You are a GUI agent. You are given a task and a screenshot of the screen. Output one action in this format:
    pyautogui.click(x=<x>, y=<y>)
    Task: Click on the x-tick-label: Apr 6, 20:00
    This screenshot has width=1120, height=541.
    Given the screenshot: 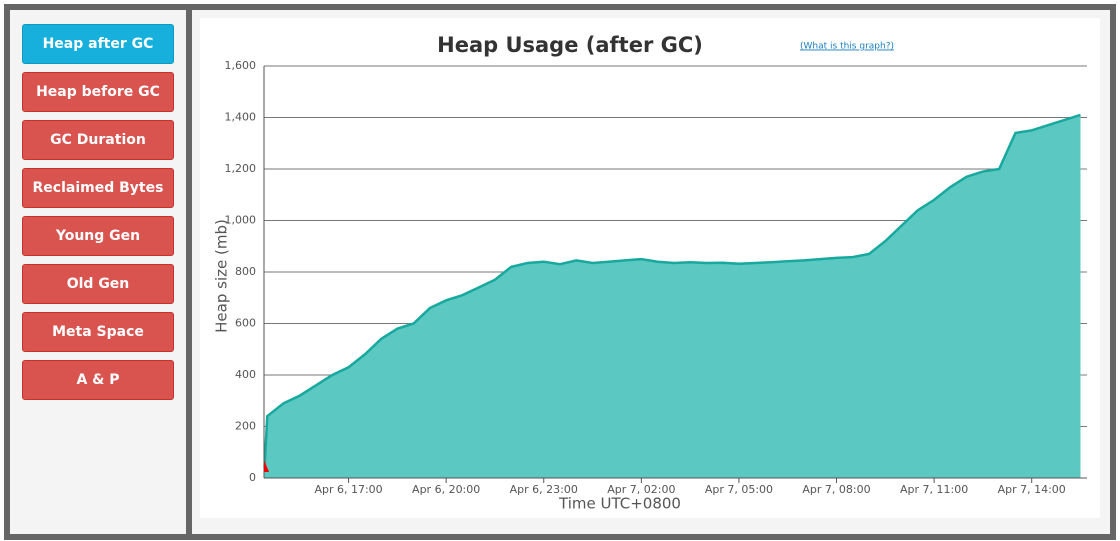 What is the action you would take?
    pyautogui.click(x=446, y=489)
    